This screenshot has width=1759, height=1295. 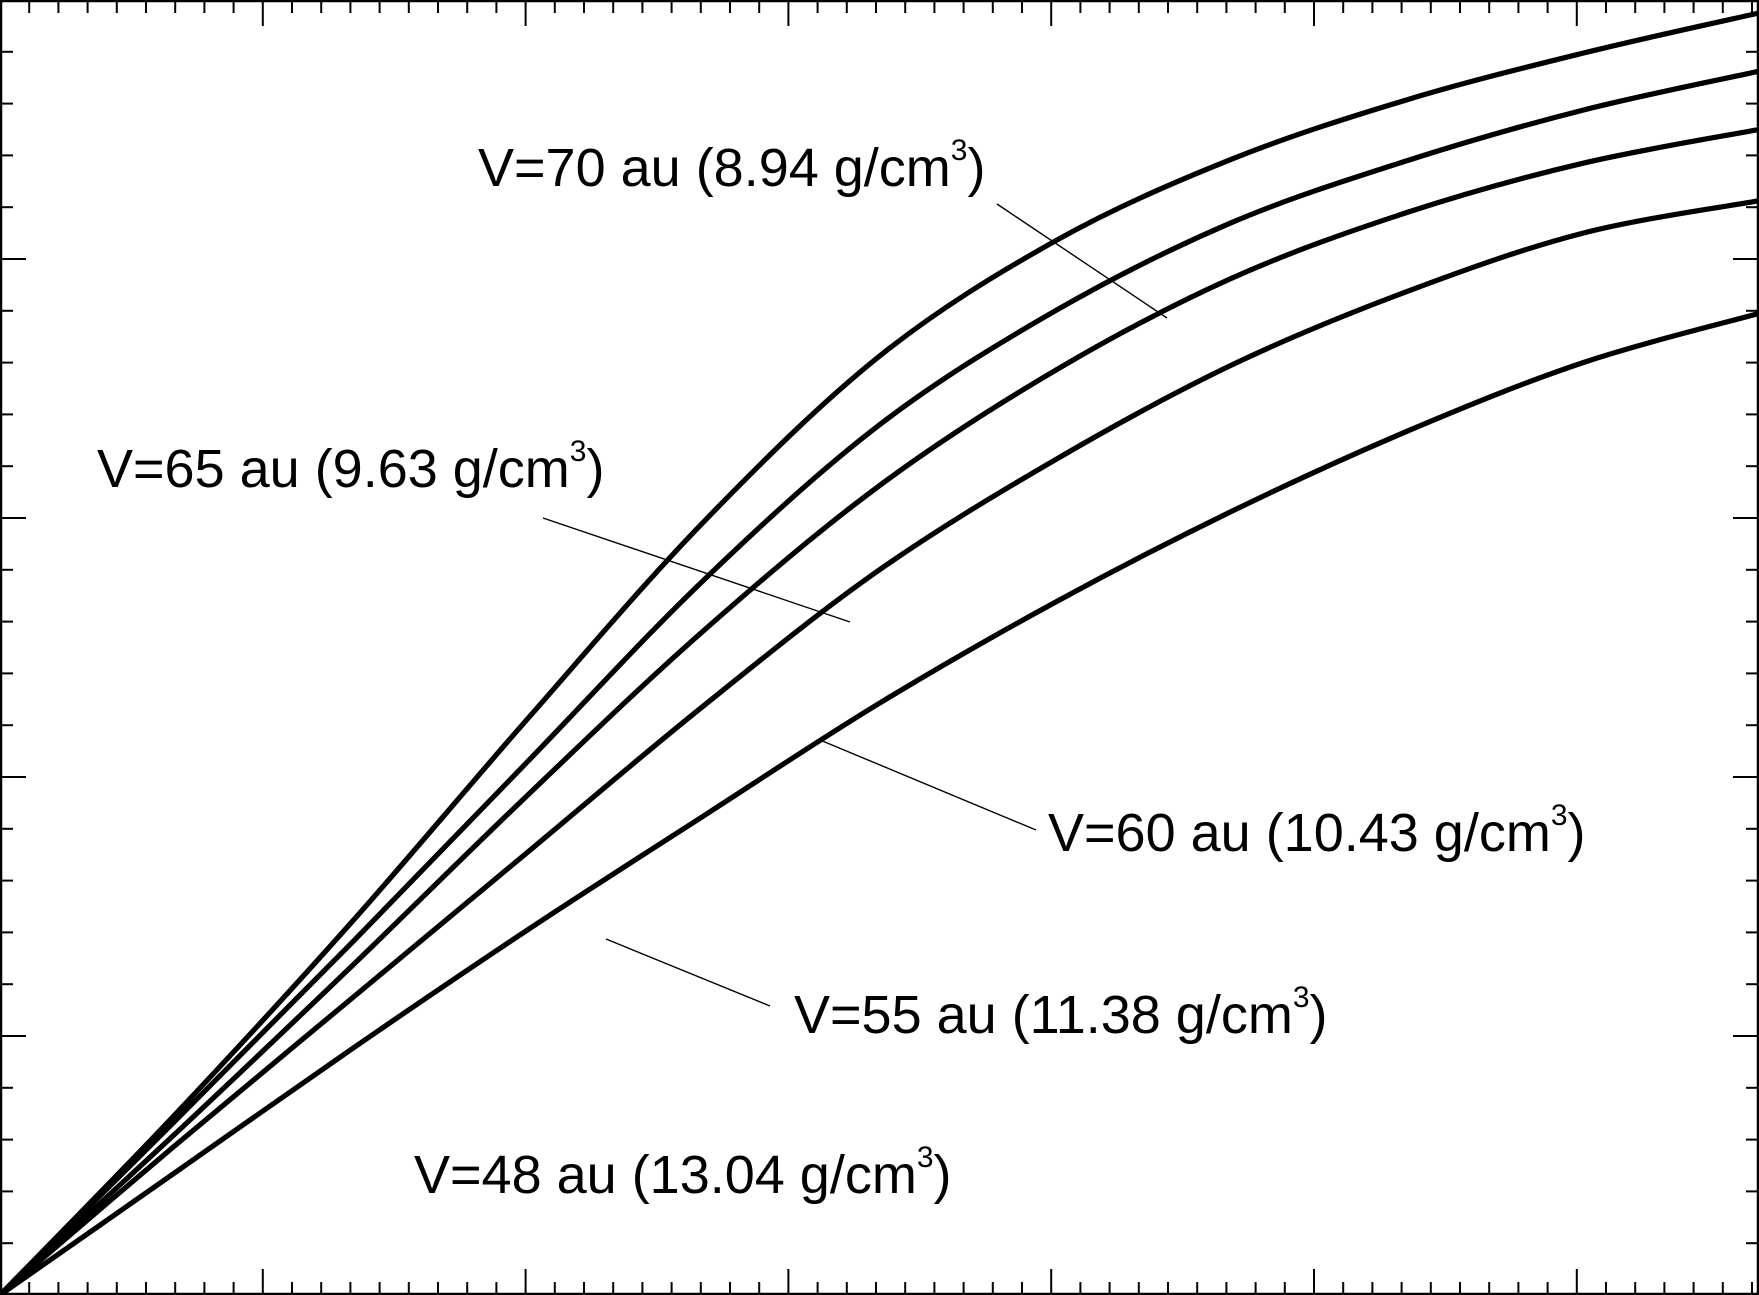 What do you see at coordinates (1061, 1013) in the screenshot?
I see `annotation-label-4: V=55 au (11.38 g/cm3)` at bounding box center [1061, 1013].